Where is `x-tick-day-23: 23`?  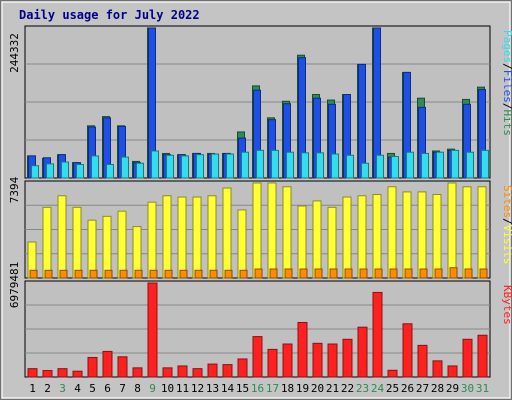
x-tick-day-23: 23 is located at coordinates (362, 388).